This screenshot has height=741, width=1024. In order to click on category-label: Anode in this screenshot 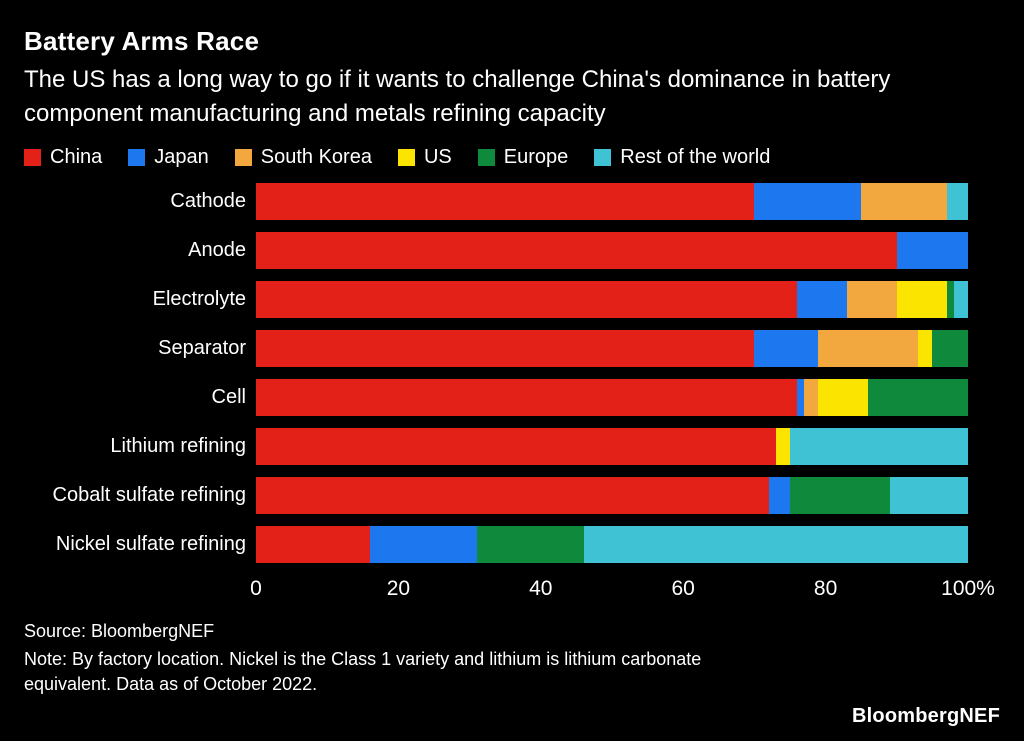, I will do `click(217, 250)`.